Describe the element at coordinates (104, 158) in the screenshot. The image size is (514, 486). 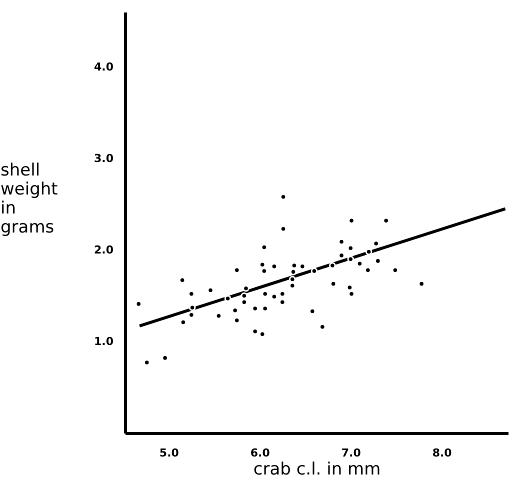
I see `y-tick-label: 3.0` at that location.